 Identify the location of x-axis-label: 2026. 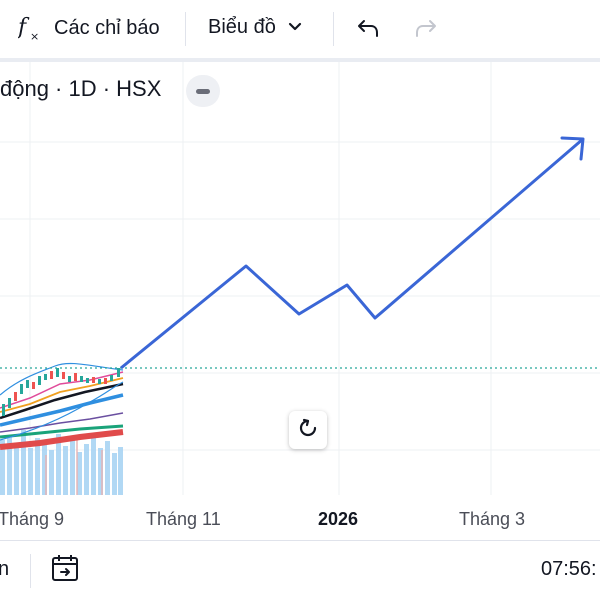
(338, 519).